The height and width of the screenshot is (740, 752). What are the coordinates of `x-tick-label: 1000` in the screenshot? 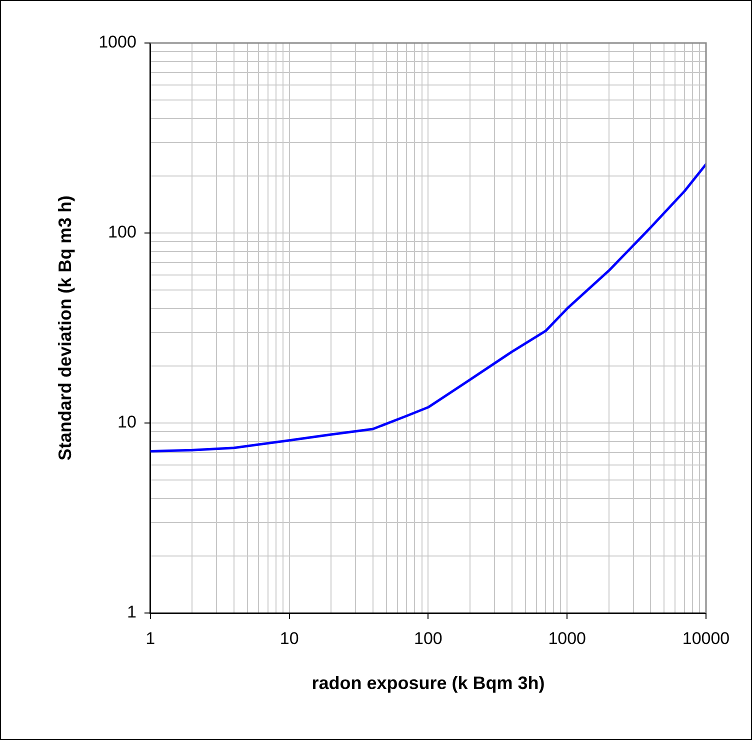 It's located at (567, 638).